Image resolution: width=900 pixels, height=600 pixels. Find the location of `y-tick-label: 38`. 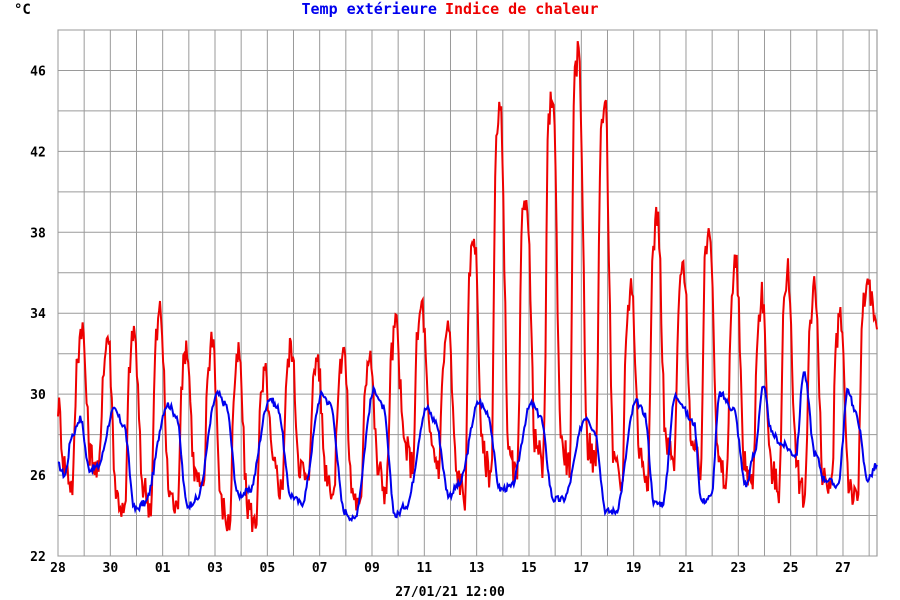

y-tick-label: 38 is located at coordinates (38, 233).